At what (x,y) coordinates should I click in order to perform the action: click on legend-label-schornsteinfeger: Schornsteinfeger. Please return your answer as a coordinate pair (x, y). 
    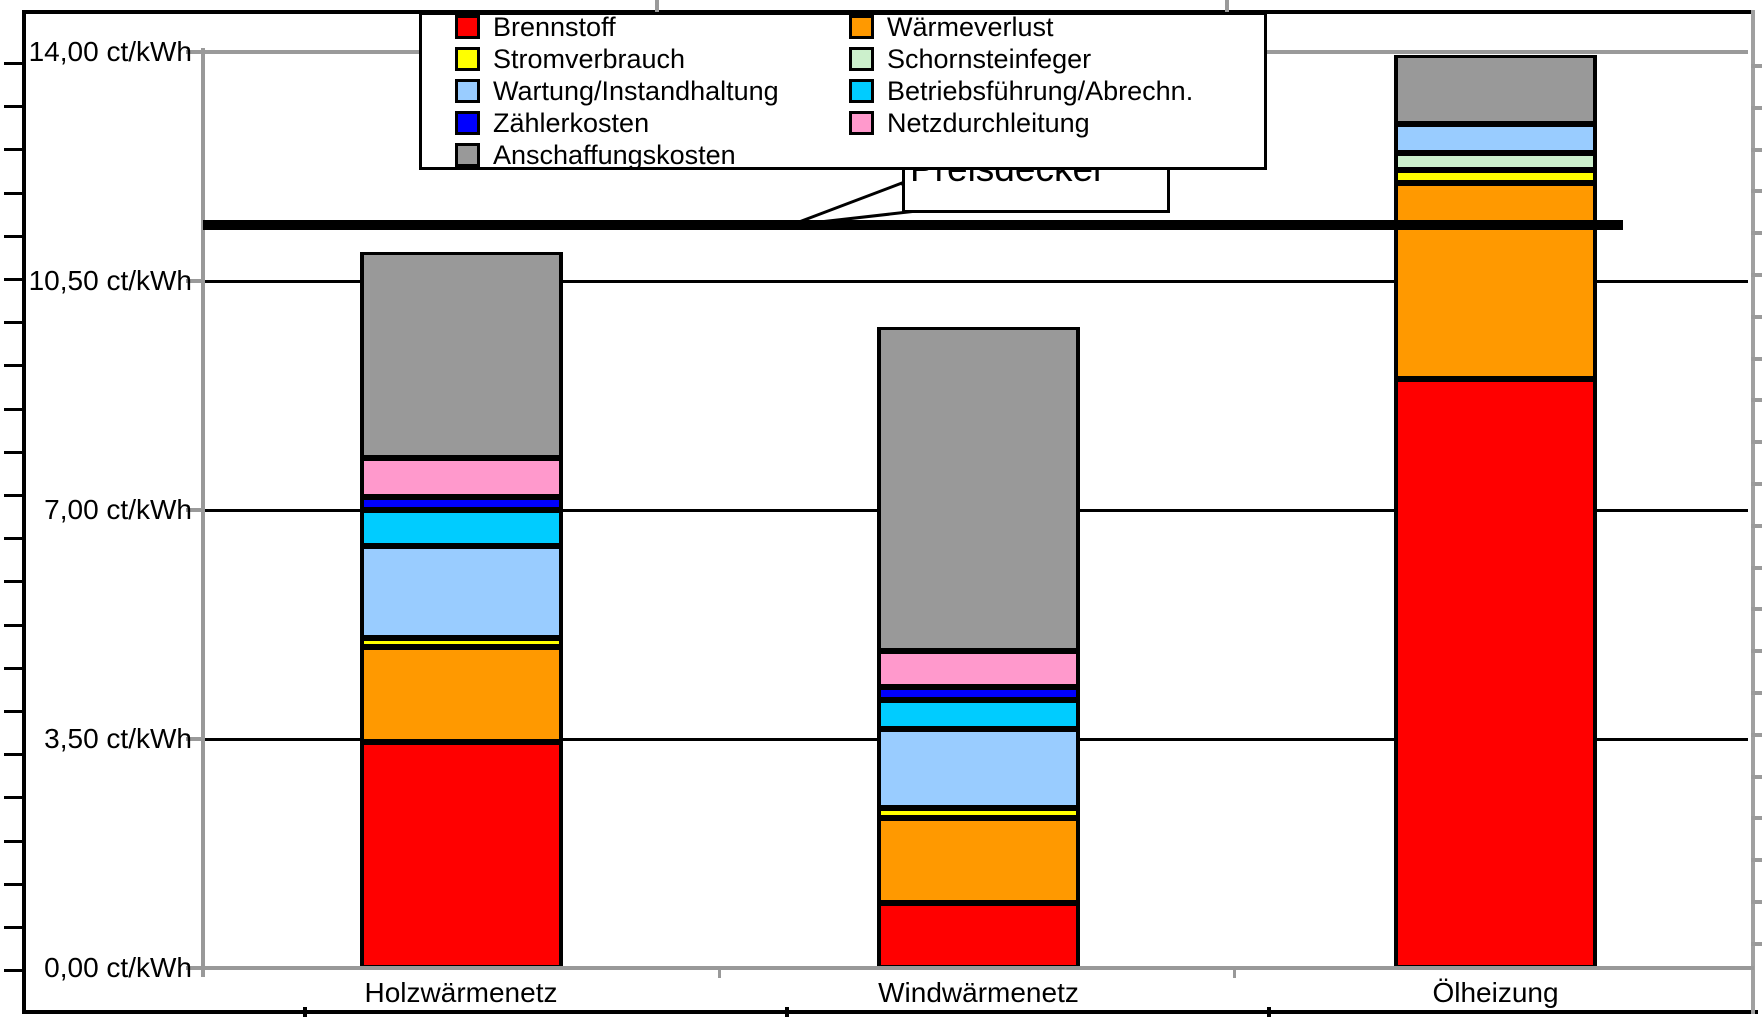
    Looking at the image, I should click on (989, 59).